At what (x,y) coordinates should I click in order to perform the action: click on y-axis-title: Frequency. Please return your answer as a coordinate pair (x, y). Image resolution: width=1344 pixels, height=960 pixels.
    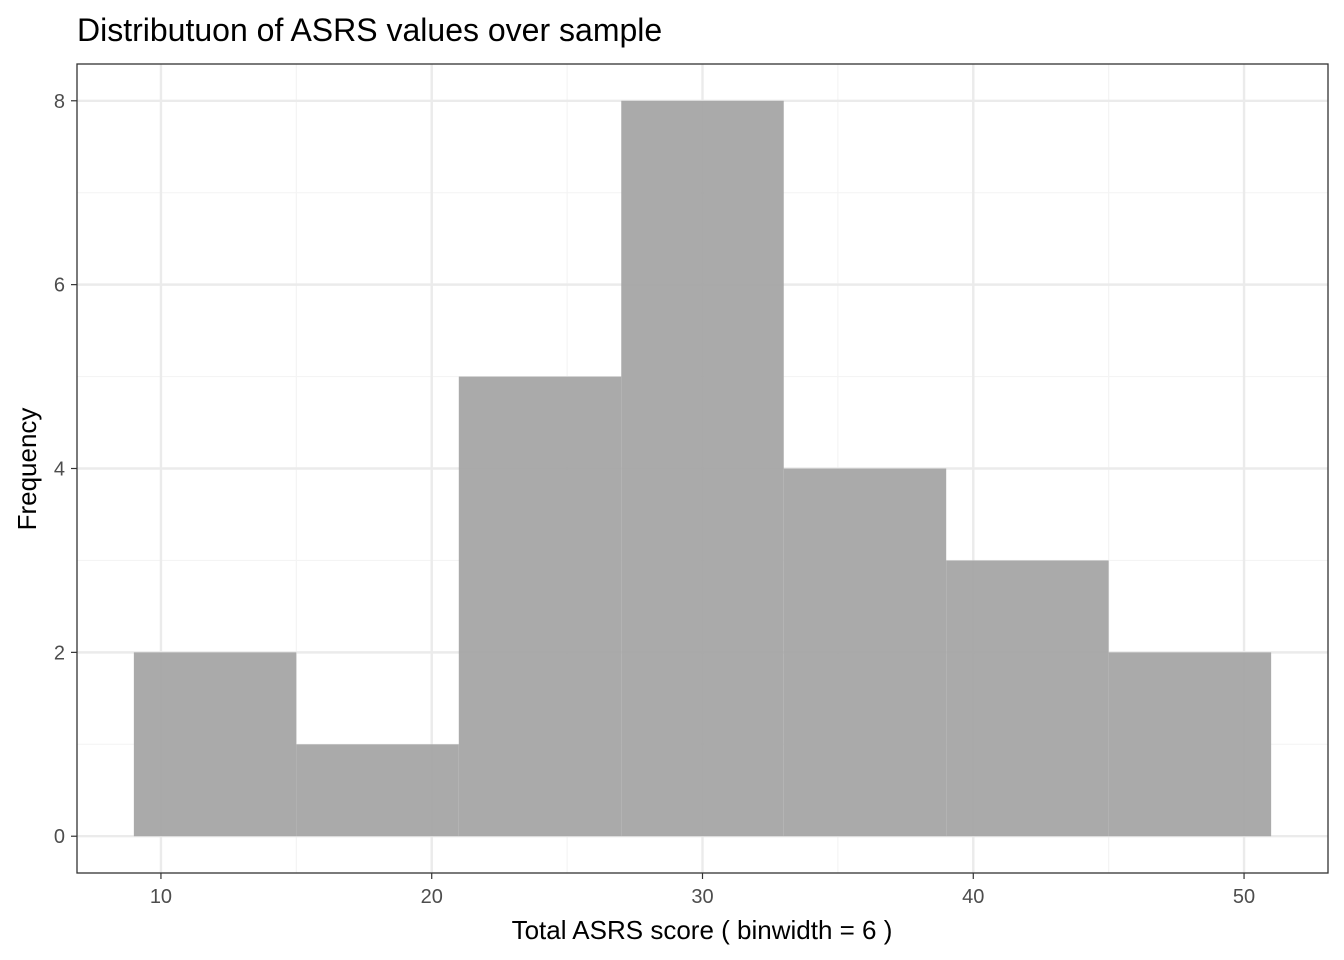
    Looking at the image, I should click on (27, 469).